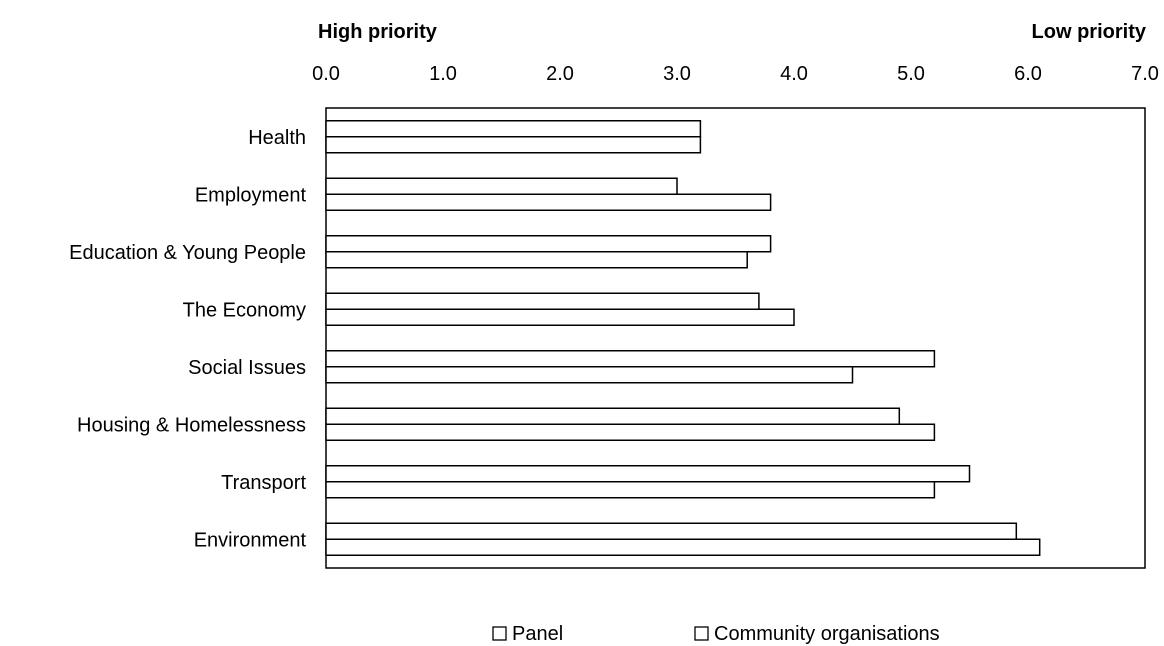 The image size is (1164, 646). What do you see at coordinates (378, 32) in the screenshot?
I see `high-priority-label: High priority` at bounding box center [378, 32].